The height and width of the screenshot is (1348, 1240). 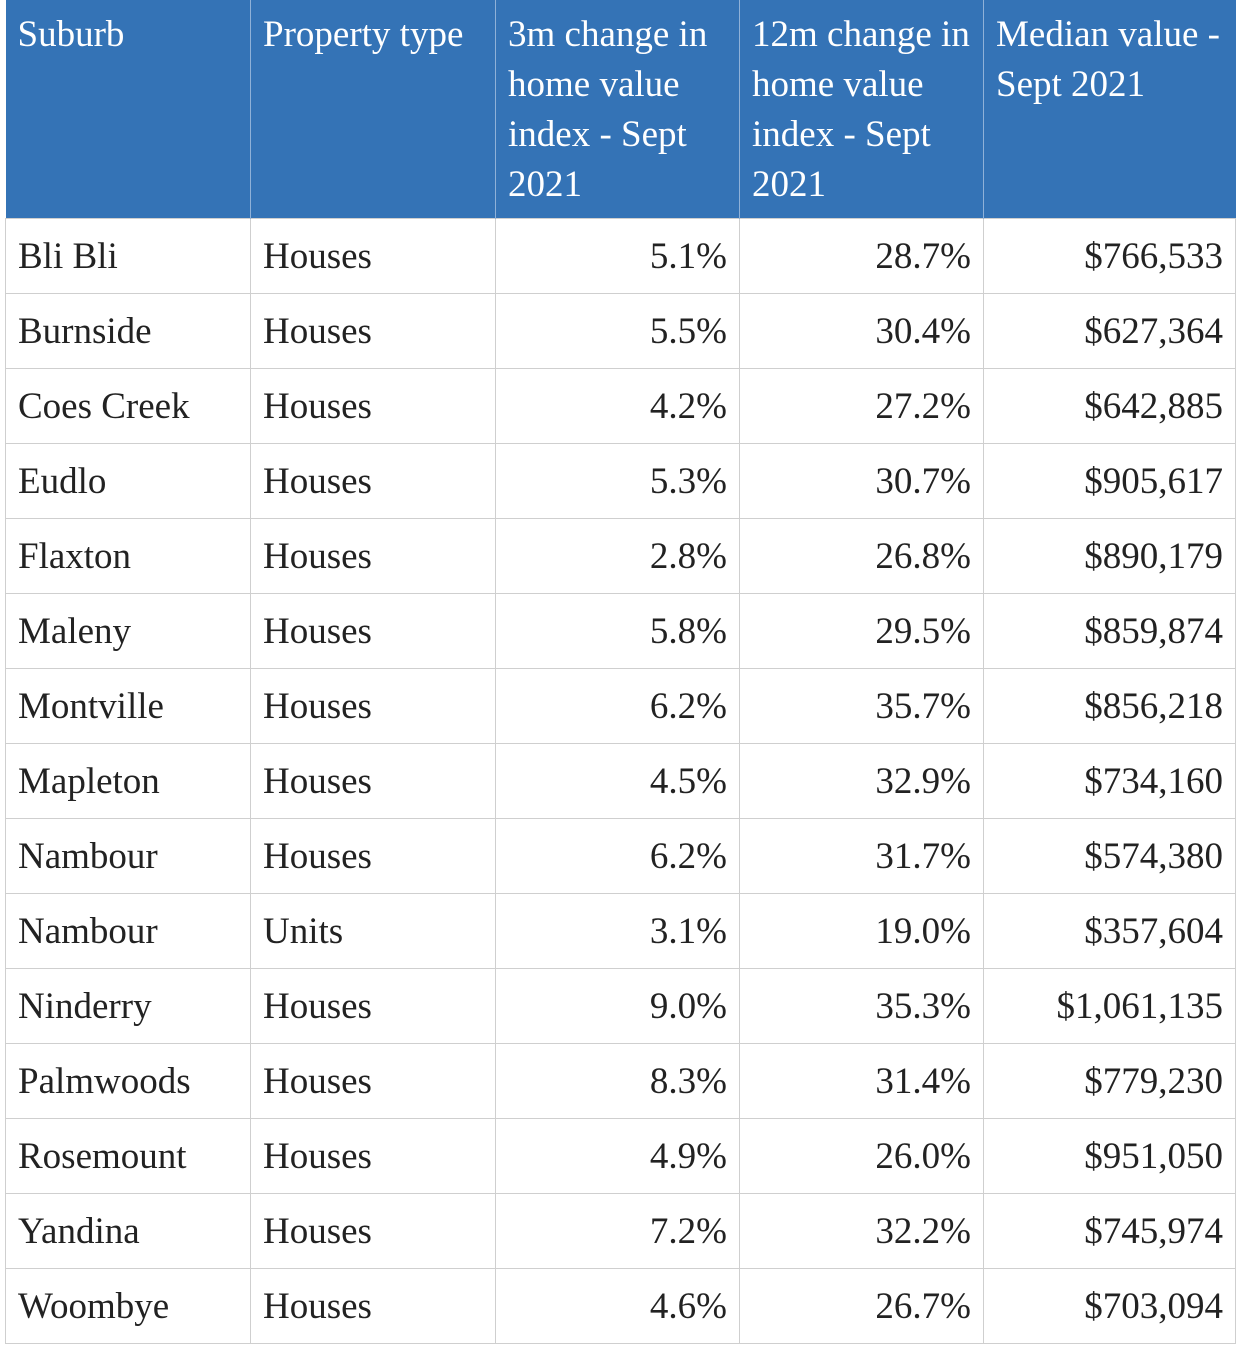 I want to click on table-cell: 4.9%, so click(x=617, y=1156).